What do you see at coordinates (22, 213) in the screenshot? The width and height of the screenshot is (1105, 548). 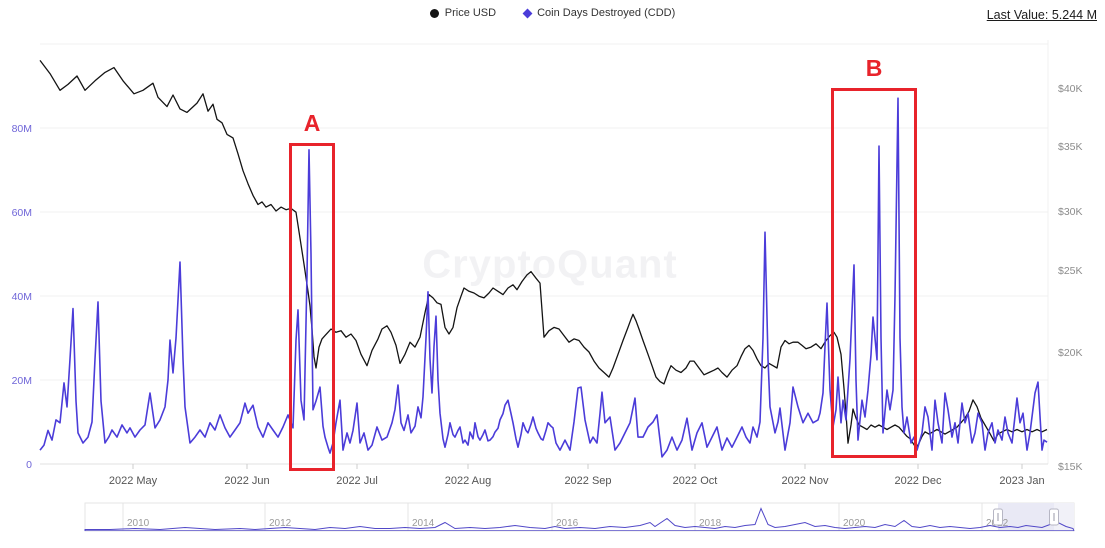 I see `y-axis-label-left: 60M` at bounding box center [22, 213].